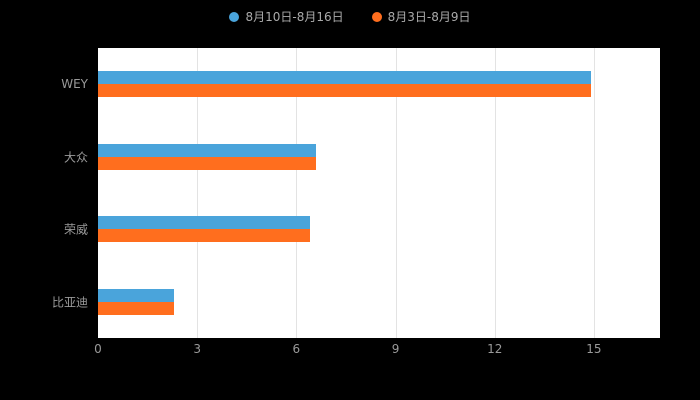 The width and height of the screenshot is (700, 400). Describe the element at coordinates (204, 223) in the screenshot. I see `bar-荣威-series0` at that location.